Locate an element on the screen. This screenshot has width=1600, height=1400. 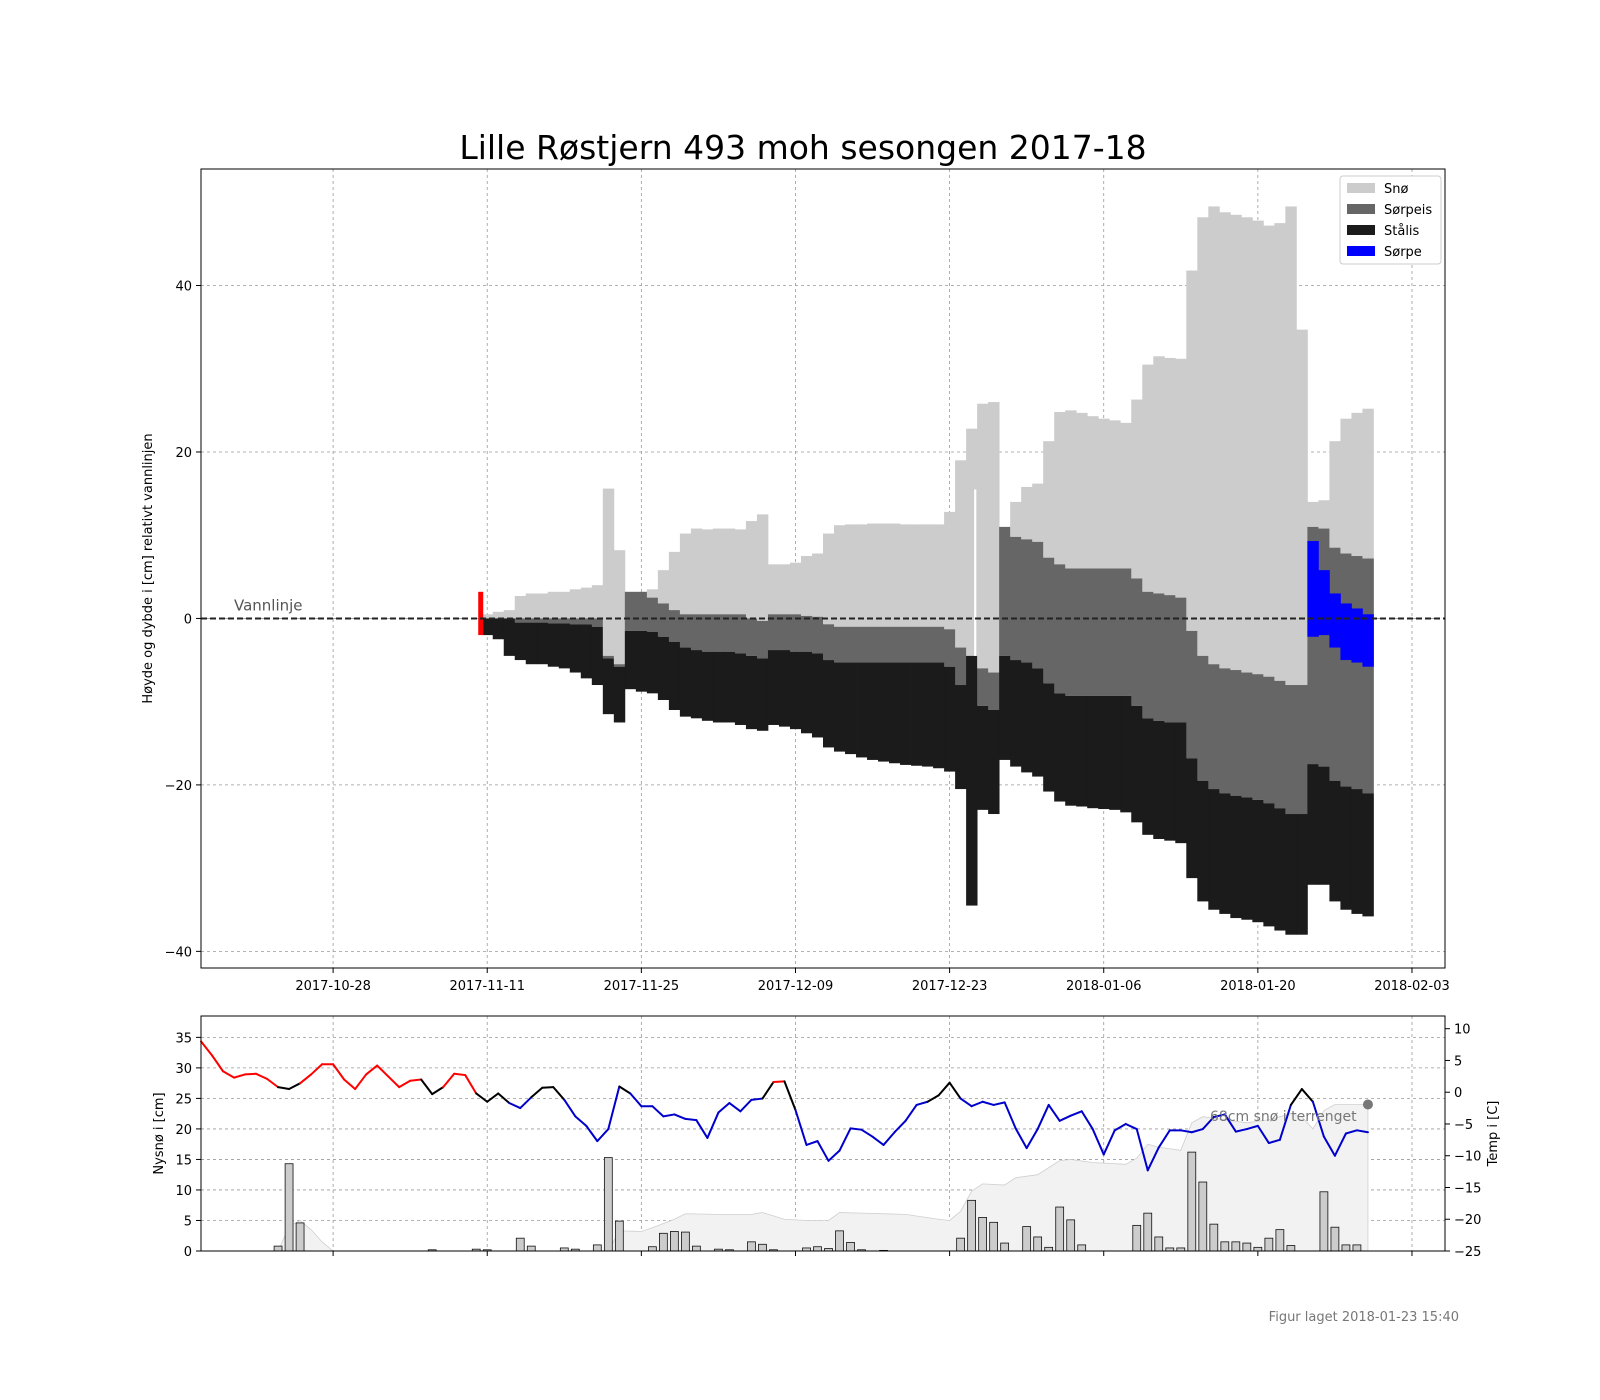
y2-tick-label: 5 is located at coordinates (1458, 1061).